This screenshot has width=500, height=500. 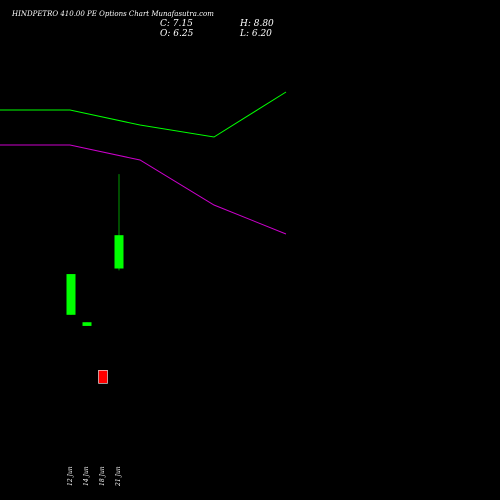 I want to click on x-tick-label: 21 Jun, so click(x=118, y=476).